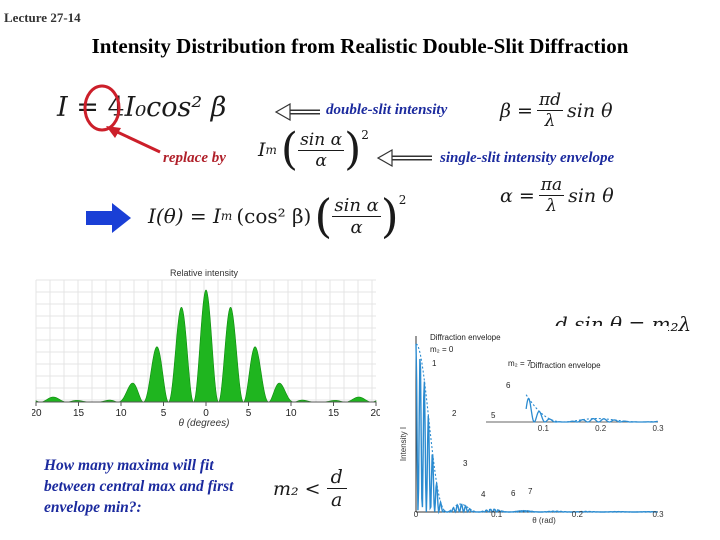 The width and height of the screenshot is (720, 540). What do you see at coordinates (297, 488) in the screenshot?
I see `m2-lhs: m₂ <` at bounding box center [297, 488].